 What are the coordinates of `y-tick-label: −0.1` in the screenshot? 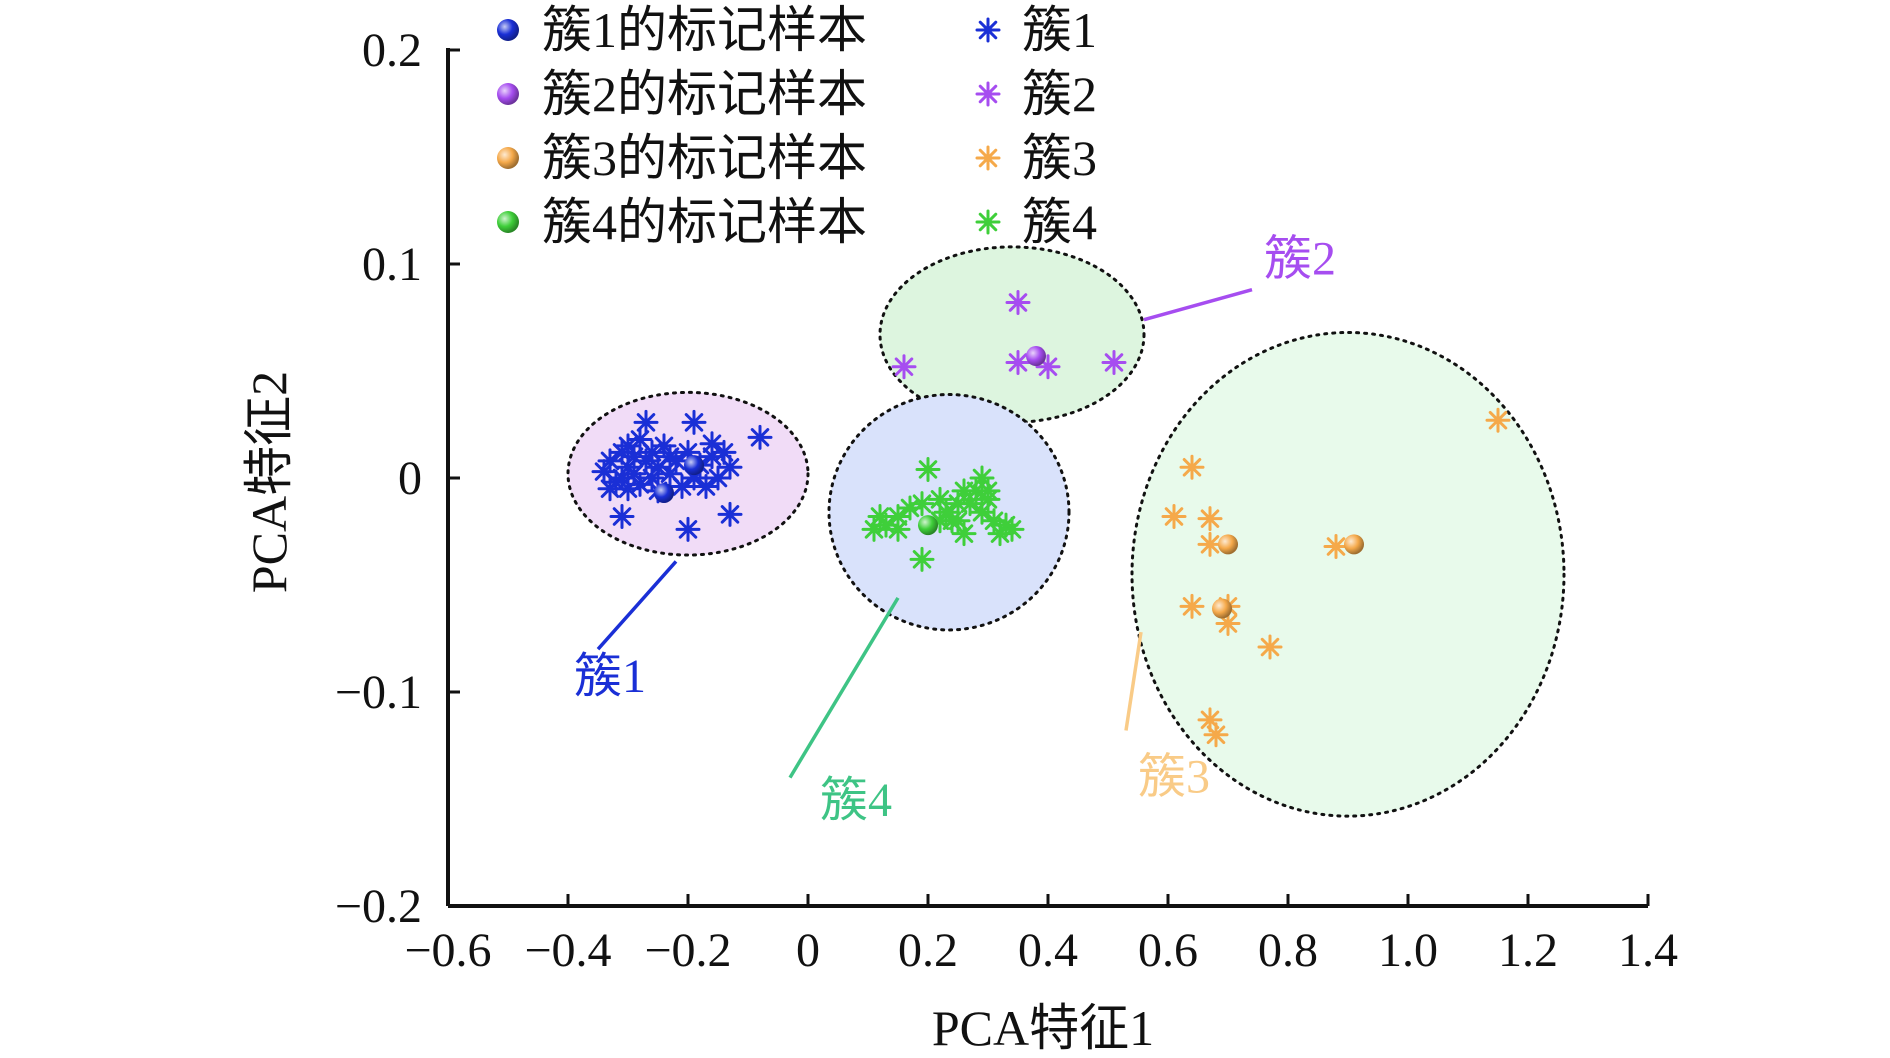 It's located at (378, 692).